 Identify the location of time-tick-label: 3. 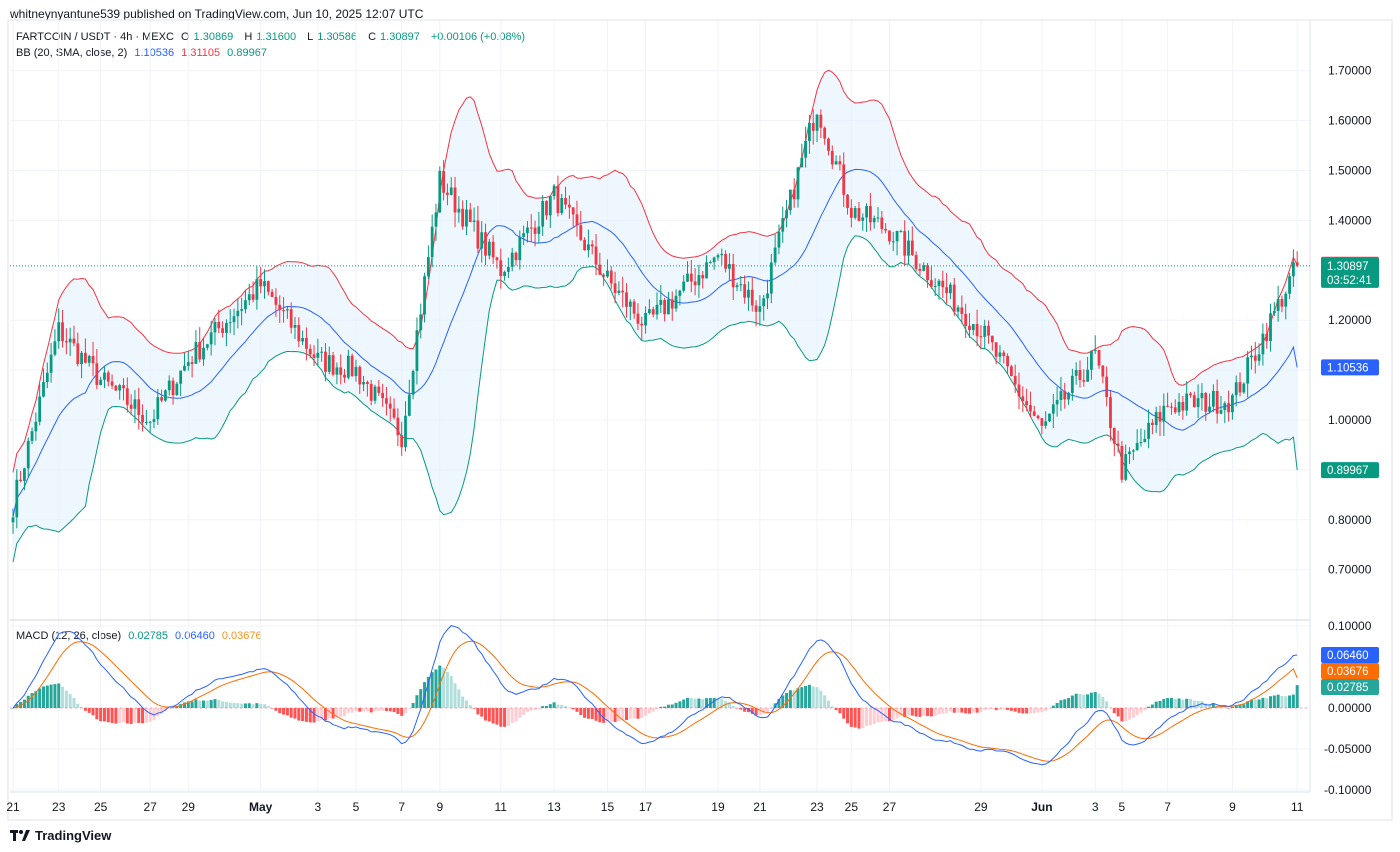
(1095, 807).